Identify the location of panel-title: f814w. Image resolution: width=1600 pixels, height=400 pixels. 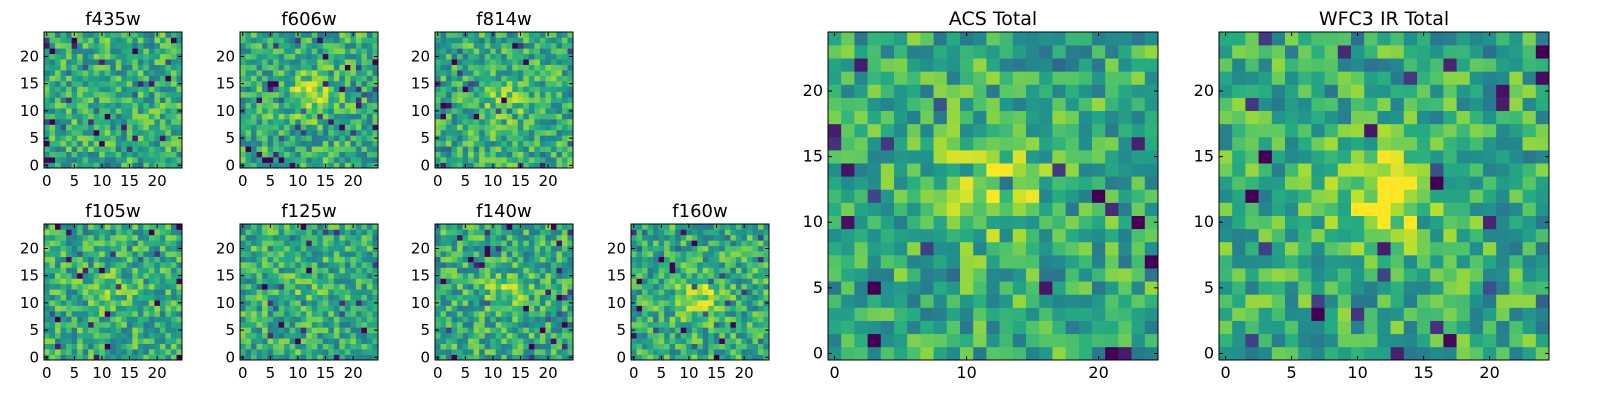
(503, 19).